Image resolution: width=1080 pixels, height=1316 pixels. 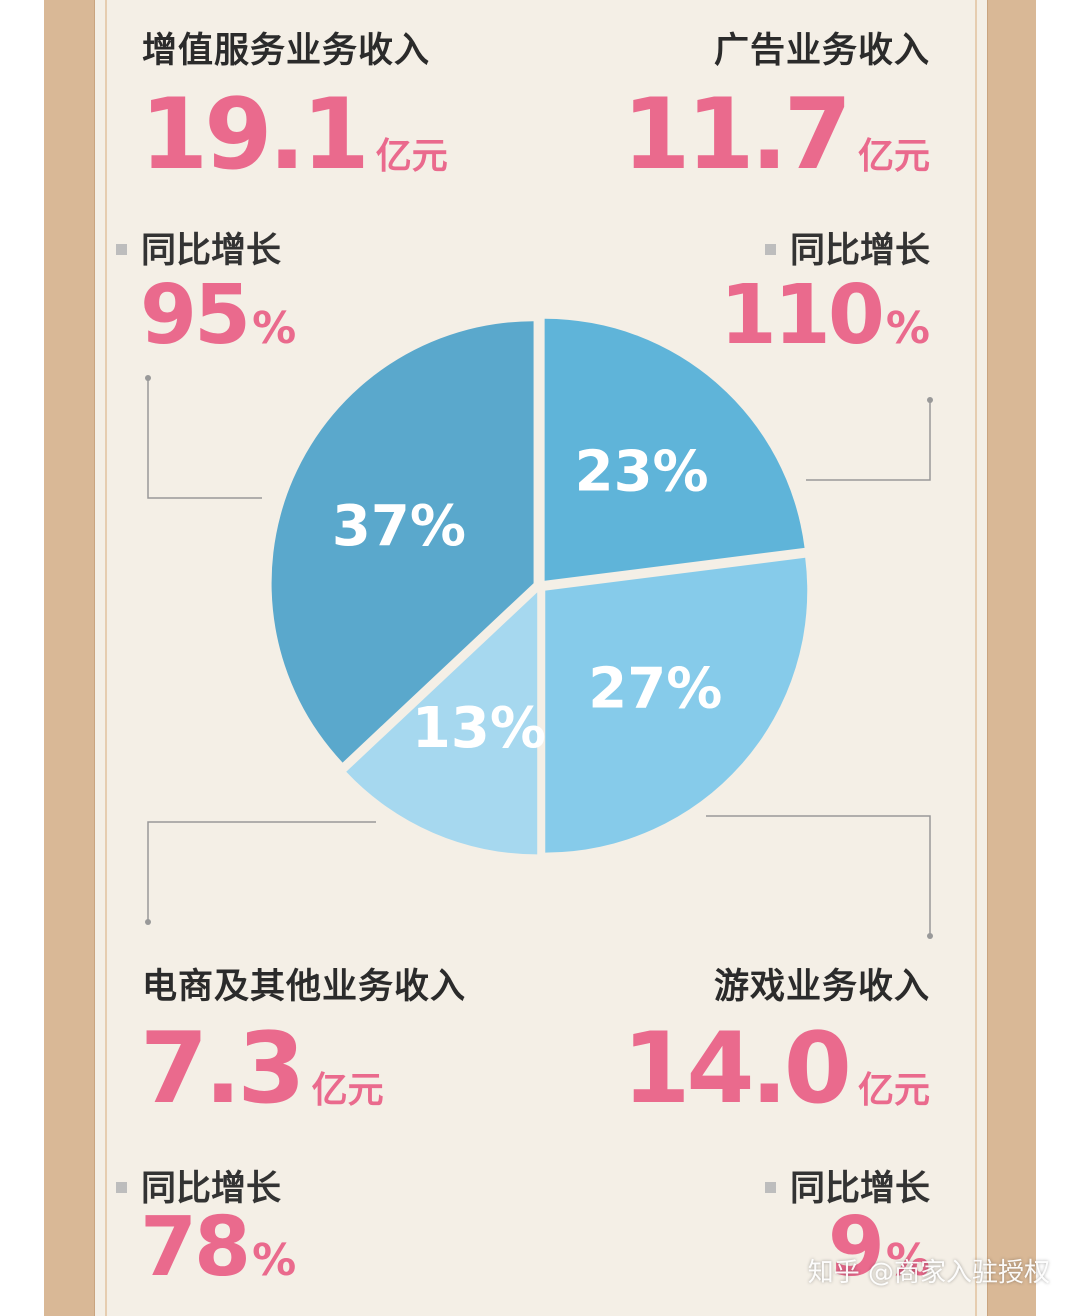 What do you see at coordinates (776, 1069) in the screenshot?
I see `segment-revenue-games: 14.0 亿元` at bounding box center [776, 1069].